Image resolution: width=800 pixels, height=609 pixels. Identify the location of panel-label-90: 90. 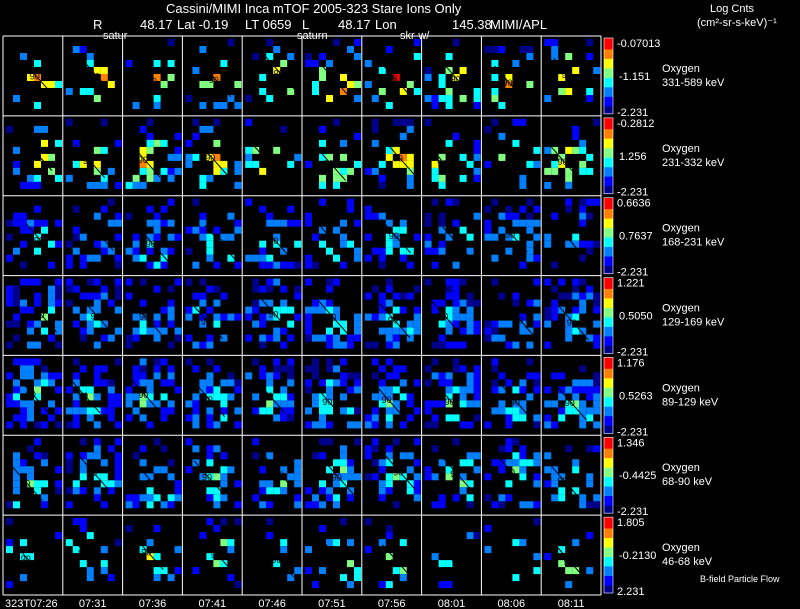
(387, 400).